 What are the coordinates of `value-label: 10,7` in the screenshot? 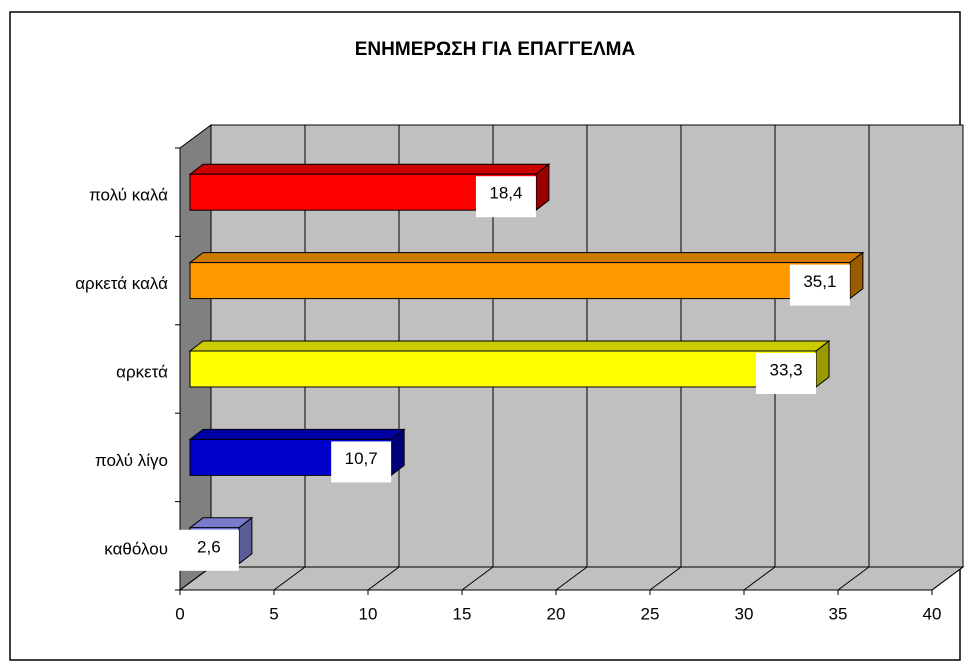 It's located at (361, 458).